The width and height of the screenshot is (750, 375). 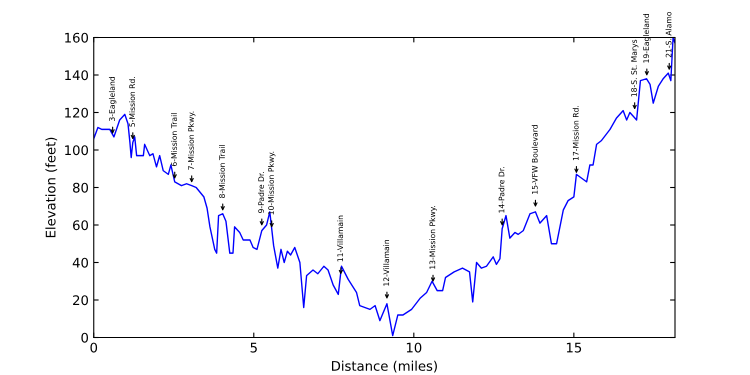 I want to click on y-tick-label: 160, so click(x=76, y=37).